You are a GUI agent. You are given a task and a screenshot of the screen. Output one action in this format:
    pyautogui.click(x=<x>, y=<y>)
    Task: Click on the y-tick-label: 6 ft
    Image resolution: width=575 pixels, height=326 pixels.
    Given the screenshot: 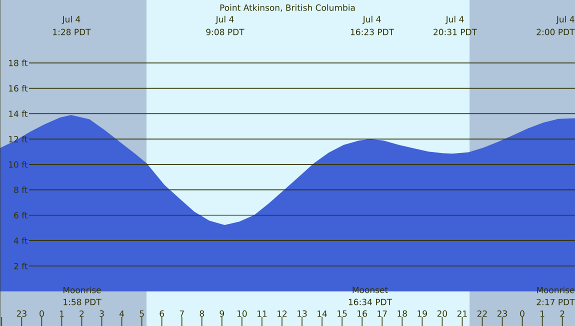 What is the action you would take?
    pyautogui.click(x=21, y=215)
    